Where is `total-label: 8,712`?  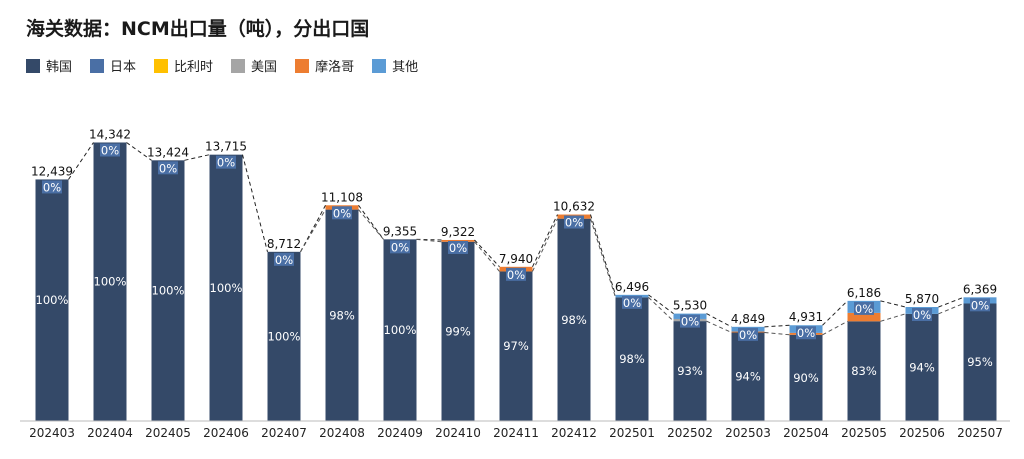
total-label: 8,712 is located at coordinates (284, 244).